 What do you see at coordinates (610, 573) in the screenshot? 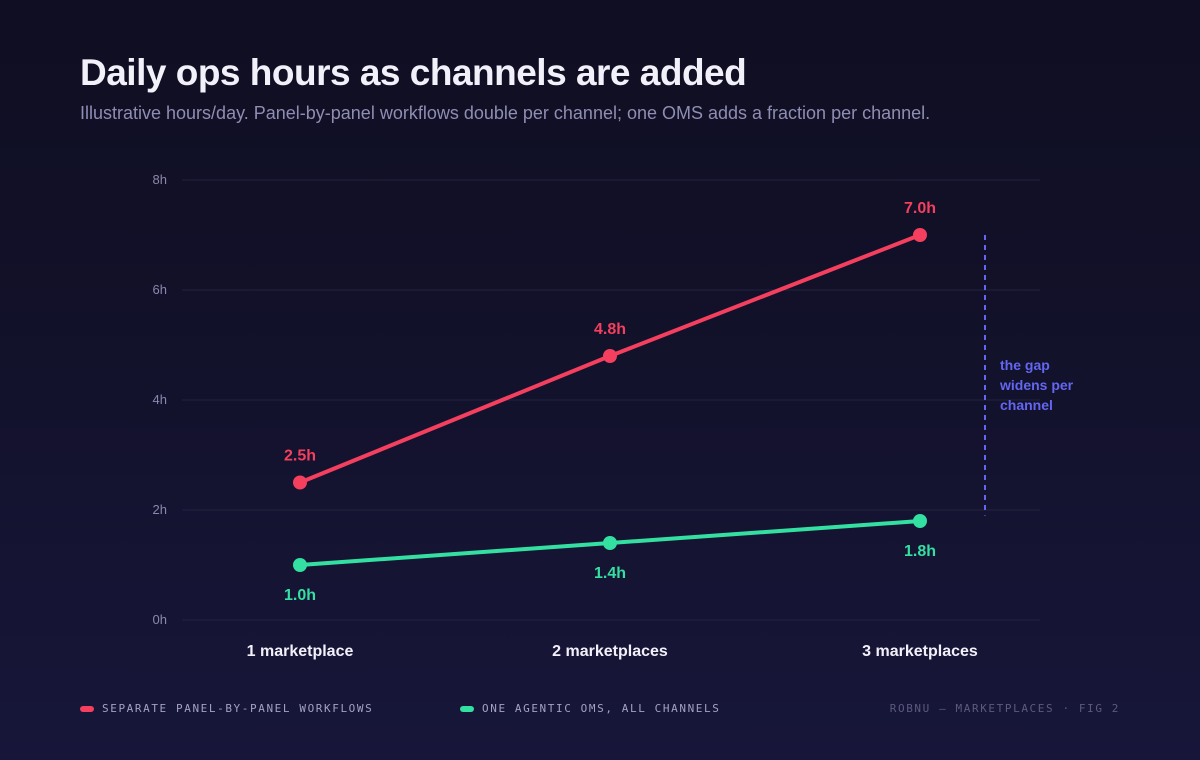
I see `data-label-one-oms: 1.4h` at bounding box center [610, 573].